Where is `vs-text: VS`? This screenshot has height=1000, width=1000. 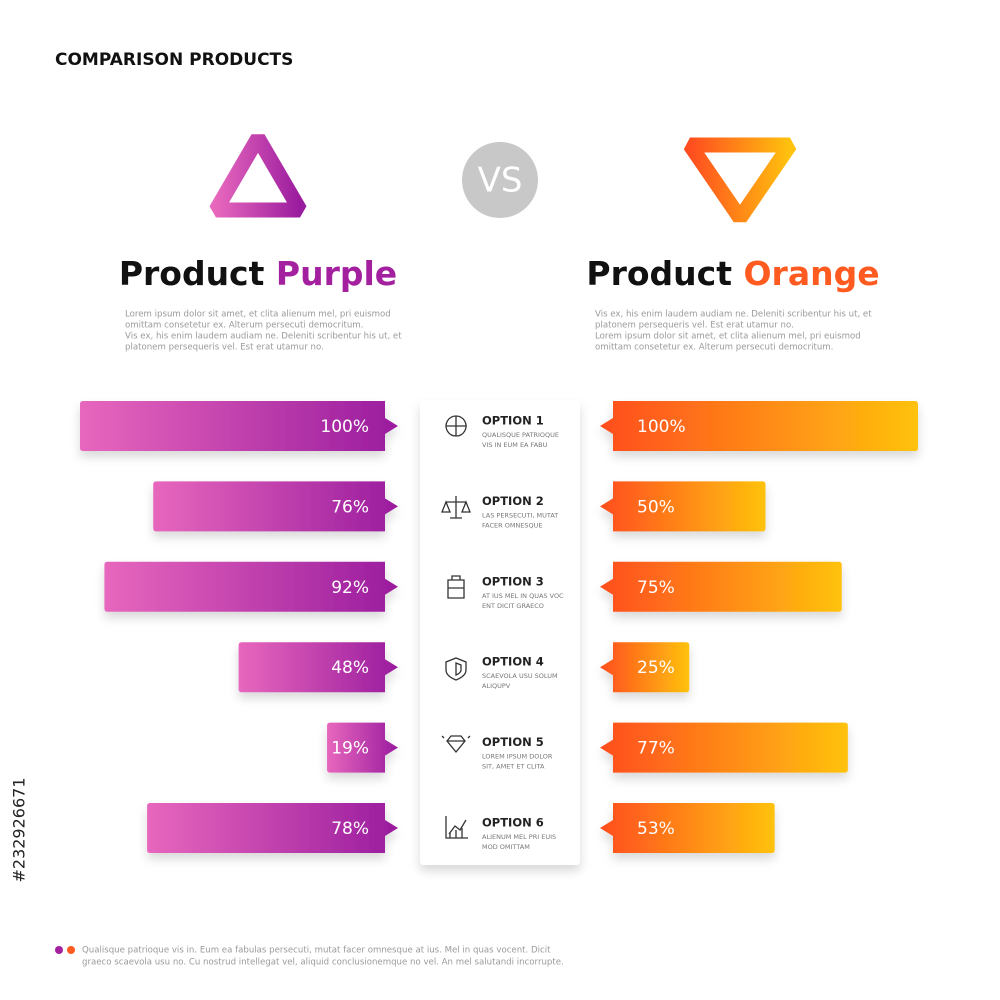 vs-text: VS is located at coordinates (500, 181).